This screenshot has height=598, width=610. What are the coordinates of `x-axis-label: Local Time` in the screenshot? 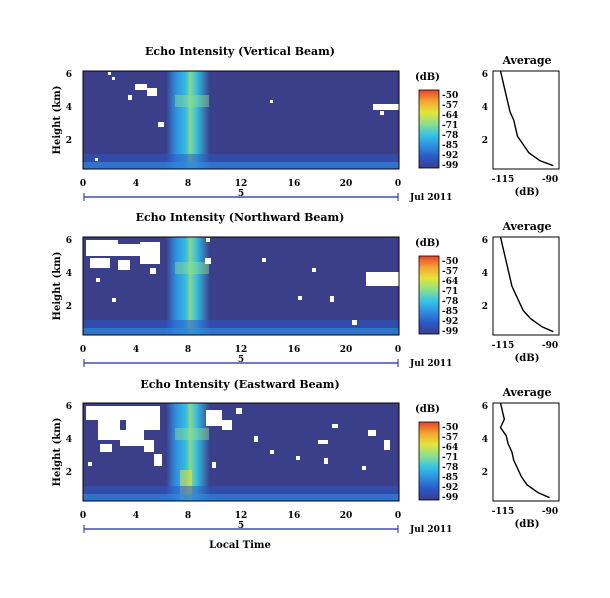 It's located at (240, 545).